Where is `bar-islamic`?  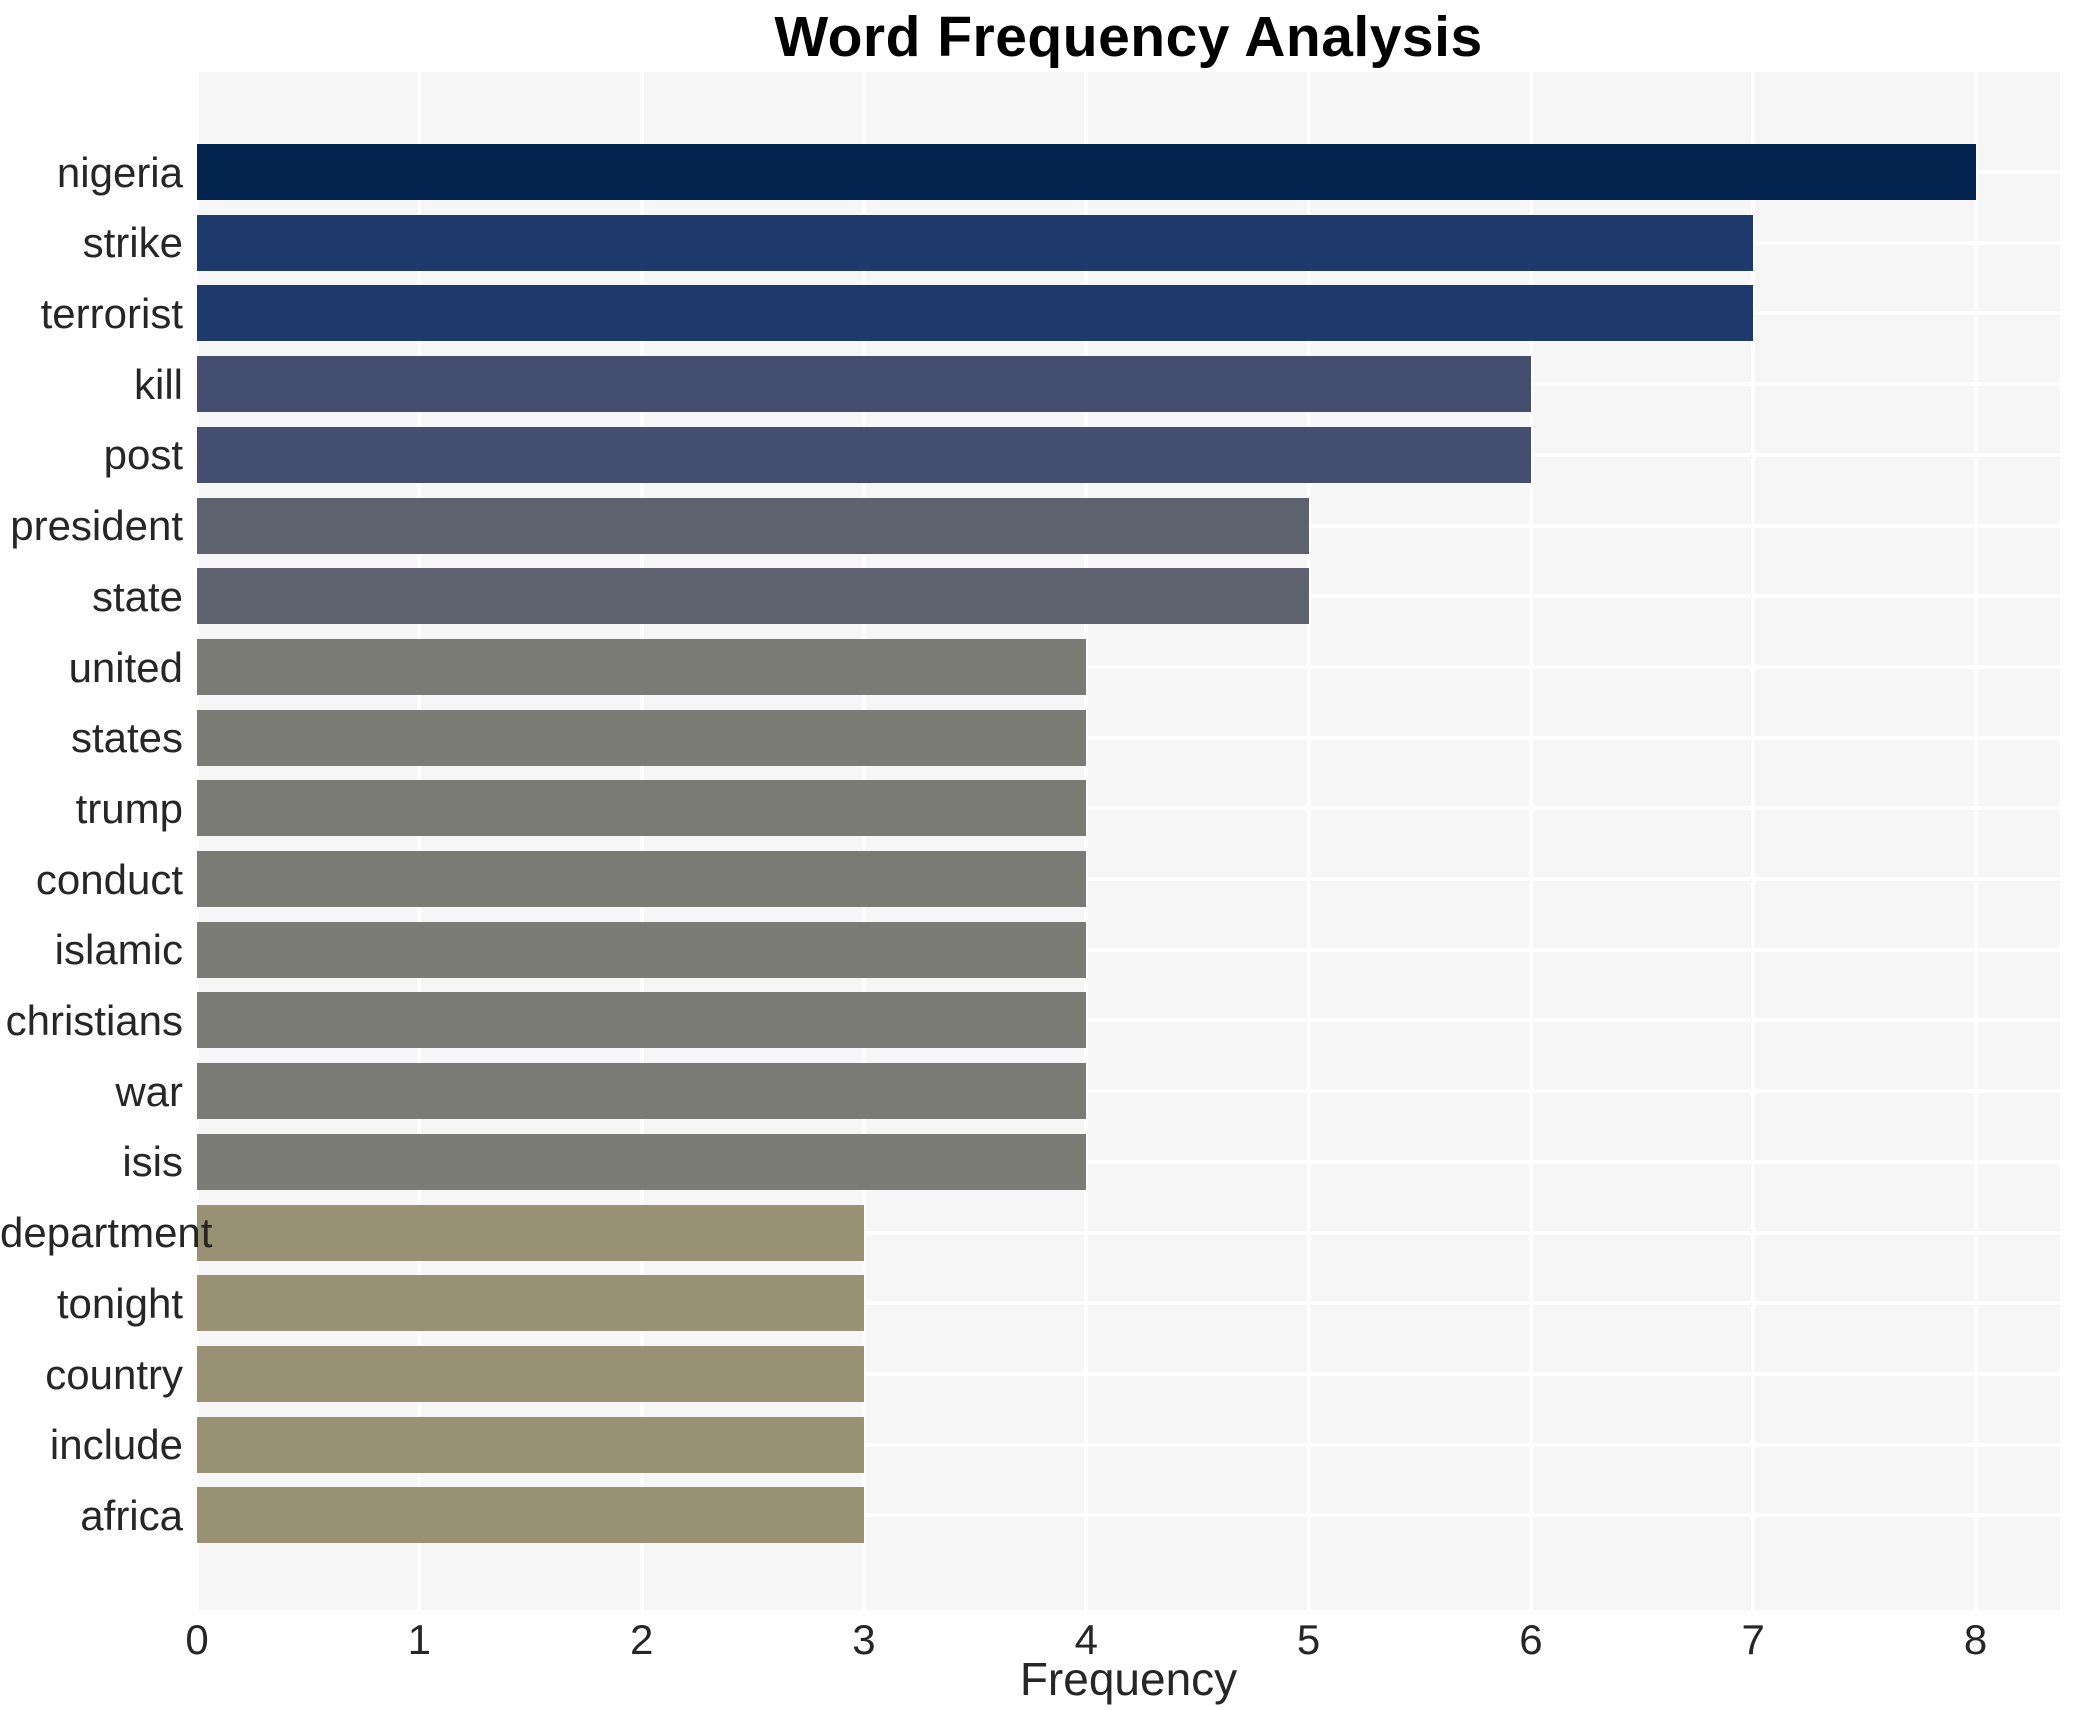
bar-islamic is located at coordinates (642, 949).